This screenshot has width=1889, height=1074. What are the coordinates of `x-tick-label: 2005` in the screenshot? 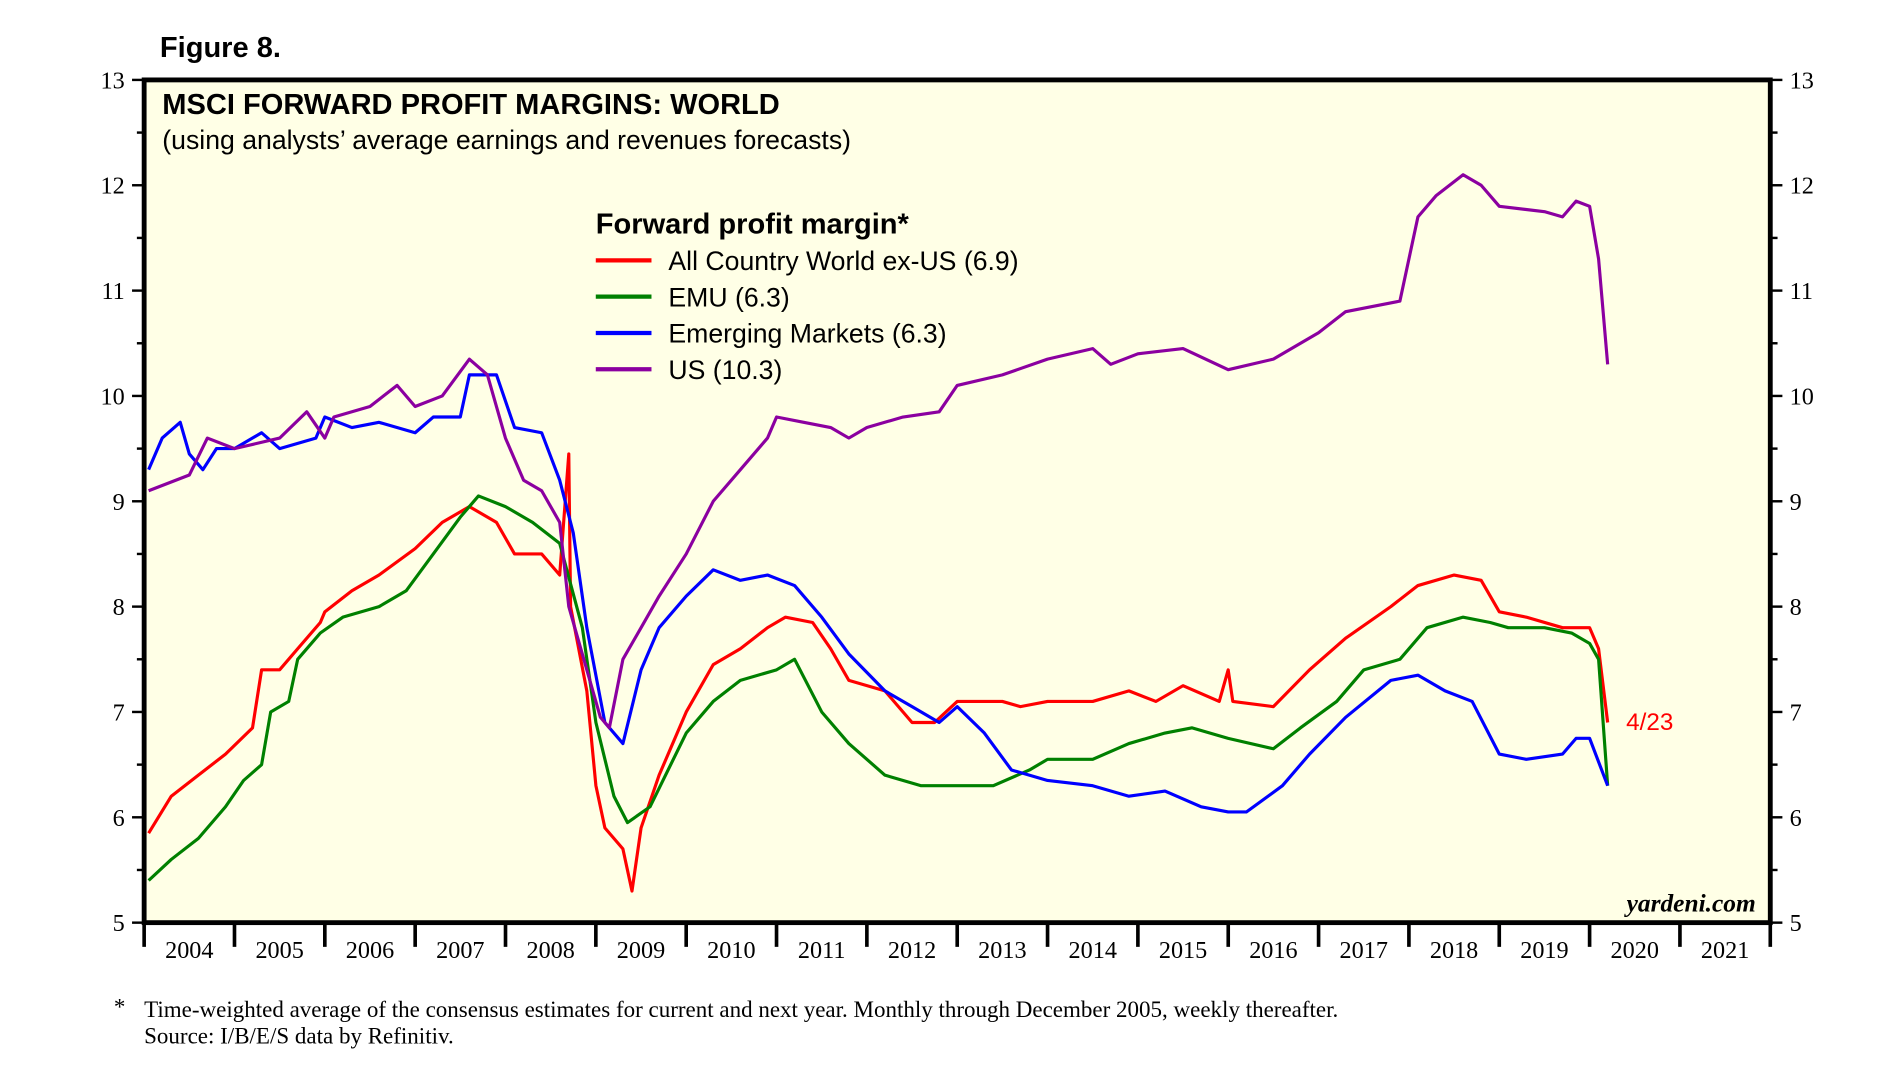 It's located at (279, 950).